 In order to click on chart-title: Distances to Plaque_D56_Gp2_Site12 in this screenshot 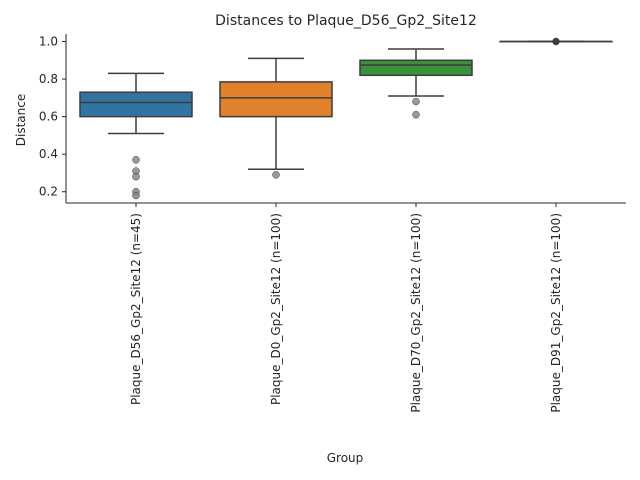, I will do `click(346, 21)`.